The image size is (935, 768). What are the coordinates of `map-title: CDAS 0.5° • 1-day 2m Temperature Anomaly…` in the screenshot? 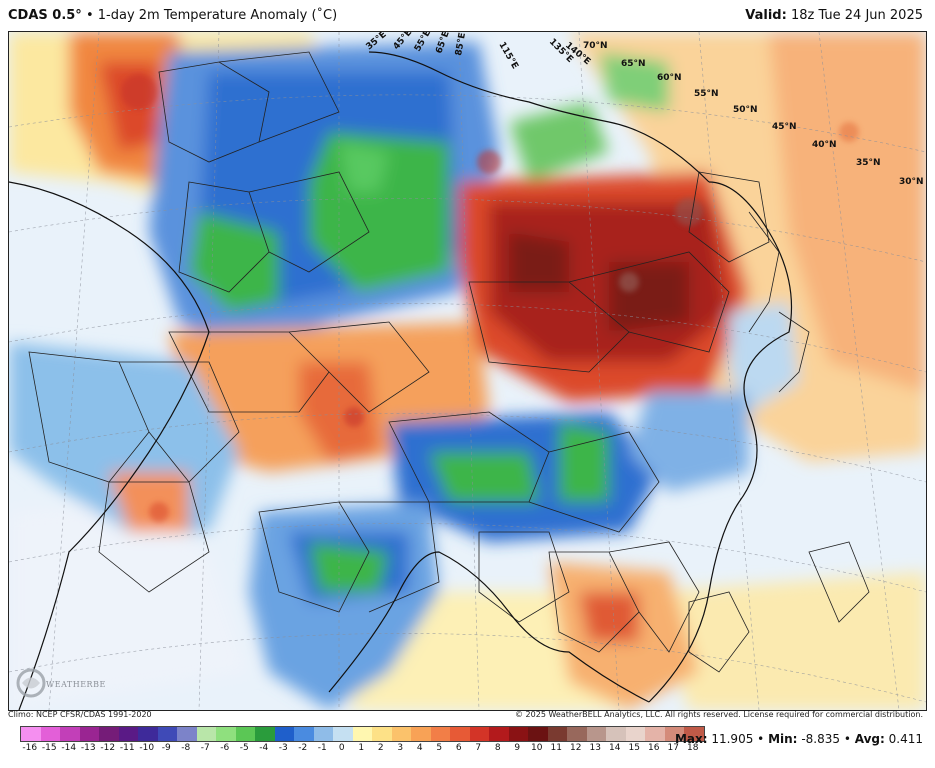 It's located at (172, 15).